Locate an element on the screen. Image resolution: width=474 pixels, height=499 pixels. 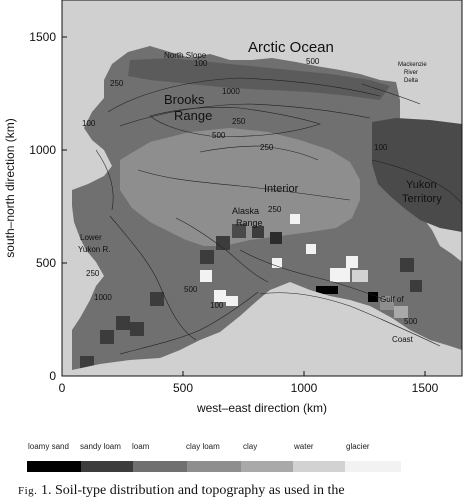
label-delta: Delta is located at coordinates (411, 81).